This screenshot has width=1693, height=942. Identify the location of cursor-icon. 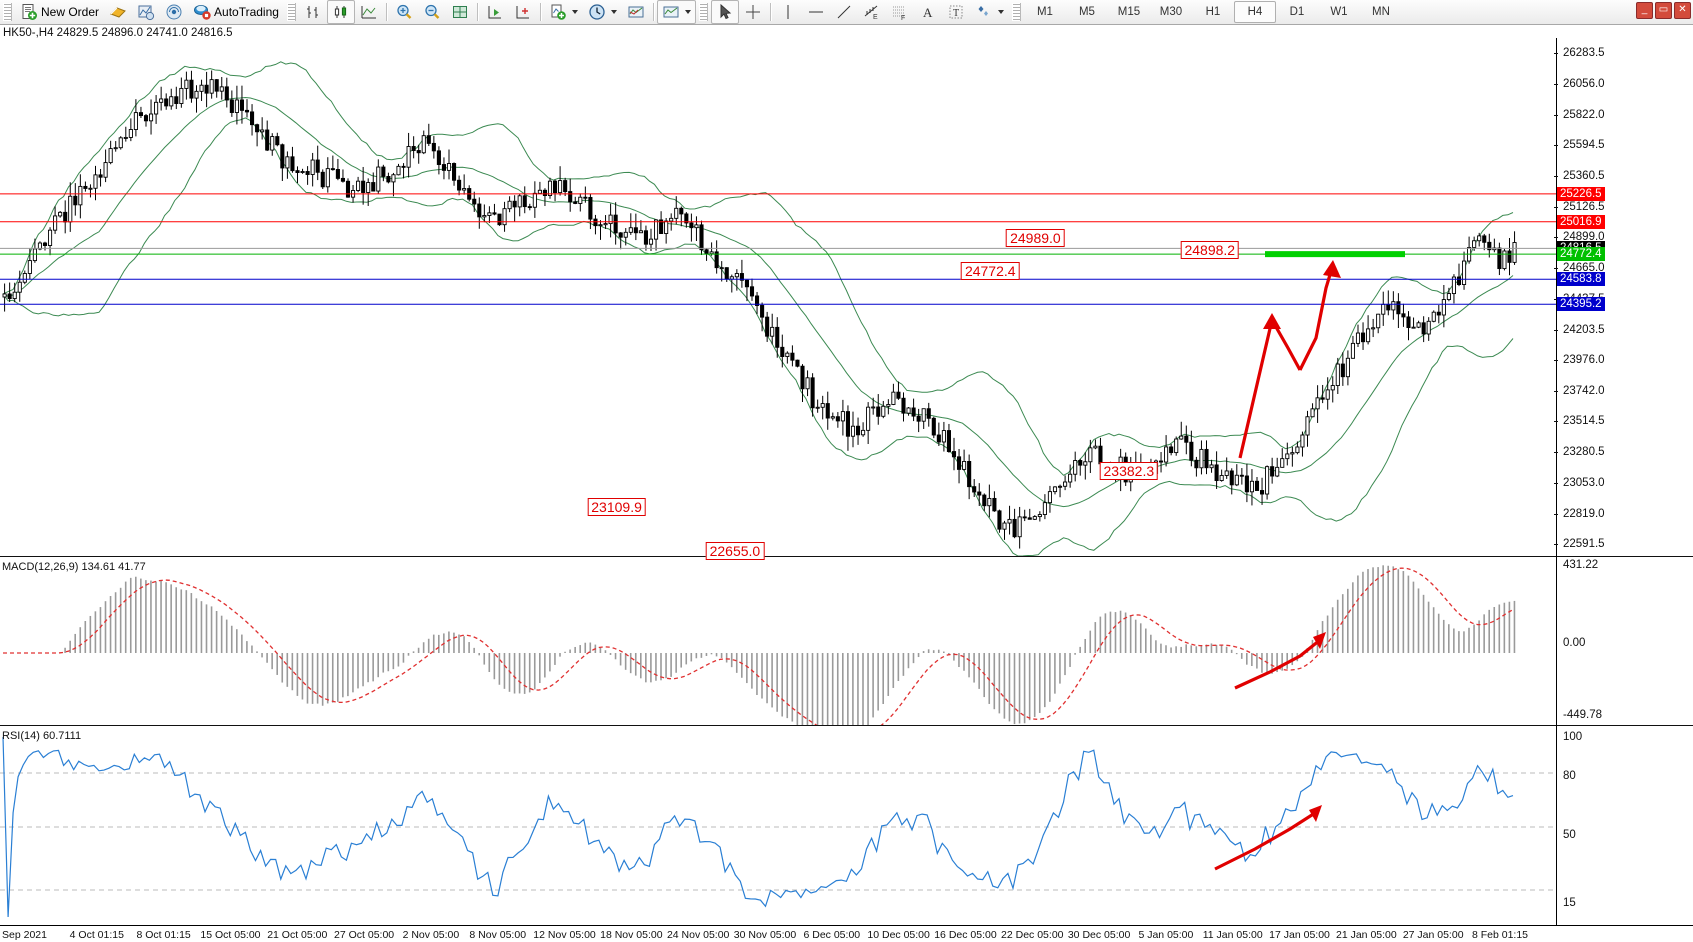
(726, 11).